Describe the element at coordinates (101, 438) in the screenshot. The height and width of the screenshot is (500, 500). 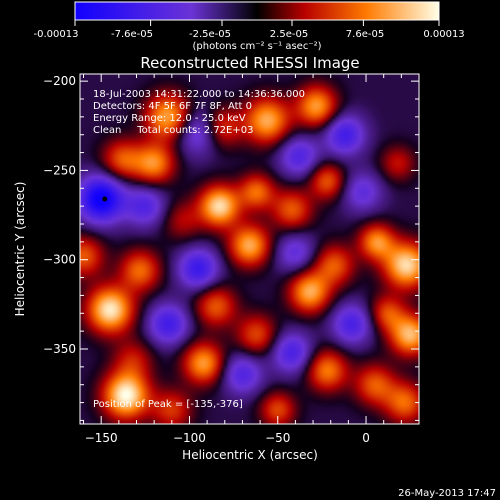
I see `x-tick-label: −150` at that location.